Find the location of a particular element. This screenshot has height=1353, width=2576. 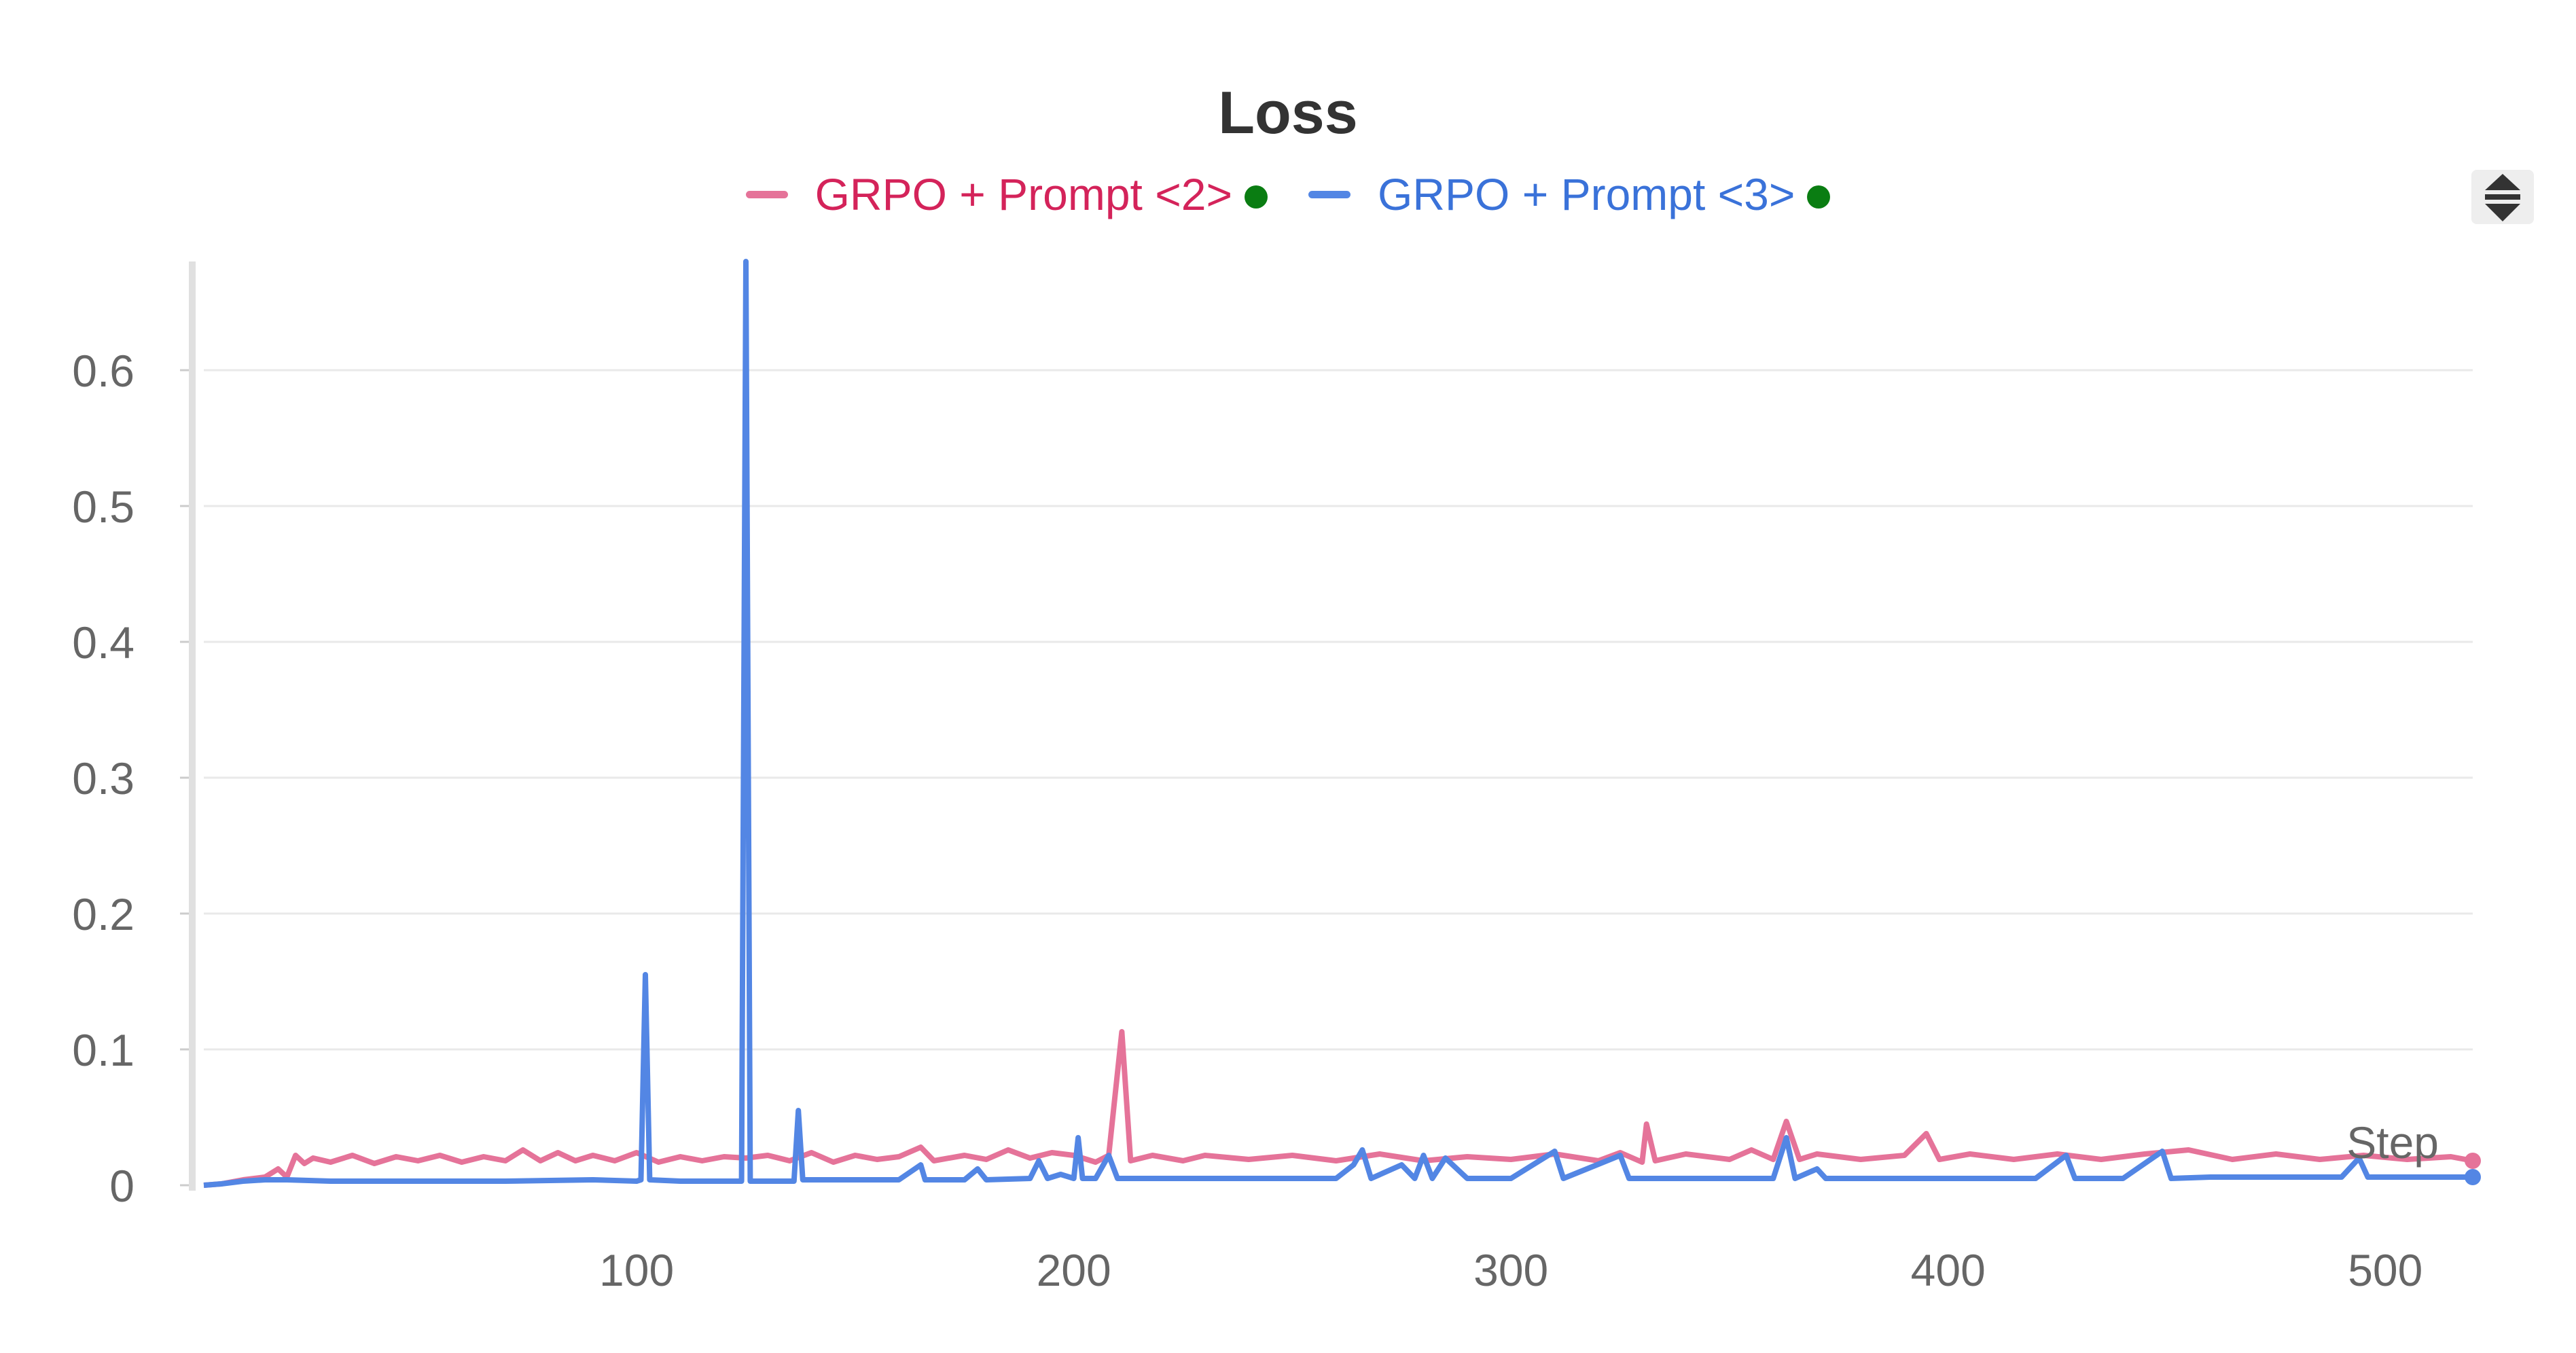

legend: GRPO + Prompt <2> GRPO + Prompt <3> is located at coordinates (1288, 194).